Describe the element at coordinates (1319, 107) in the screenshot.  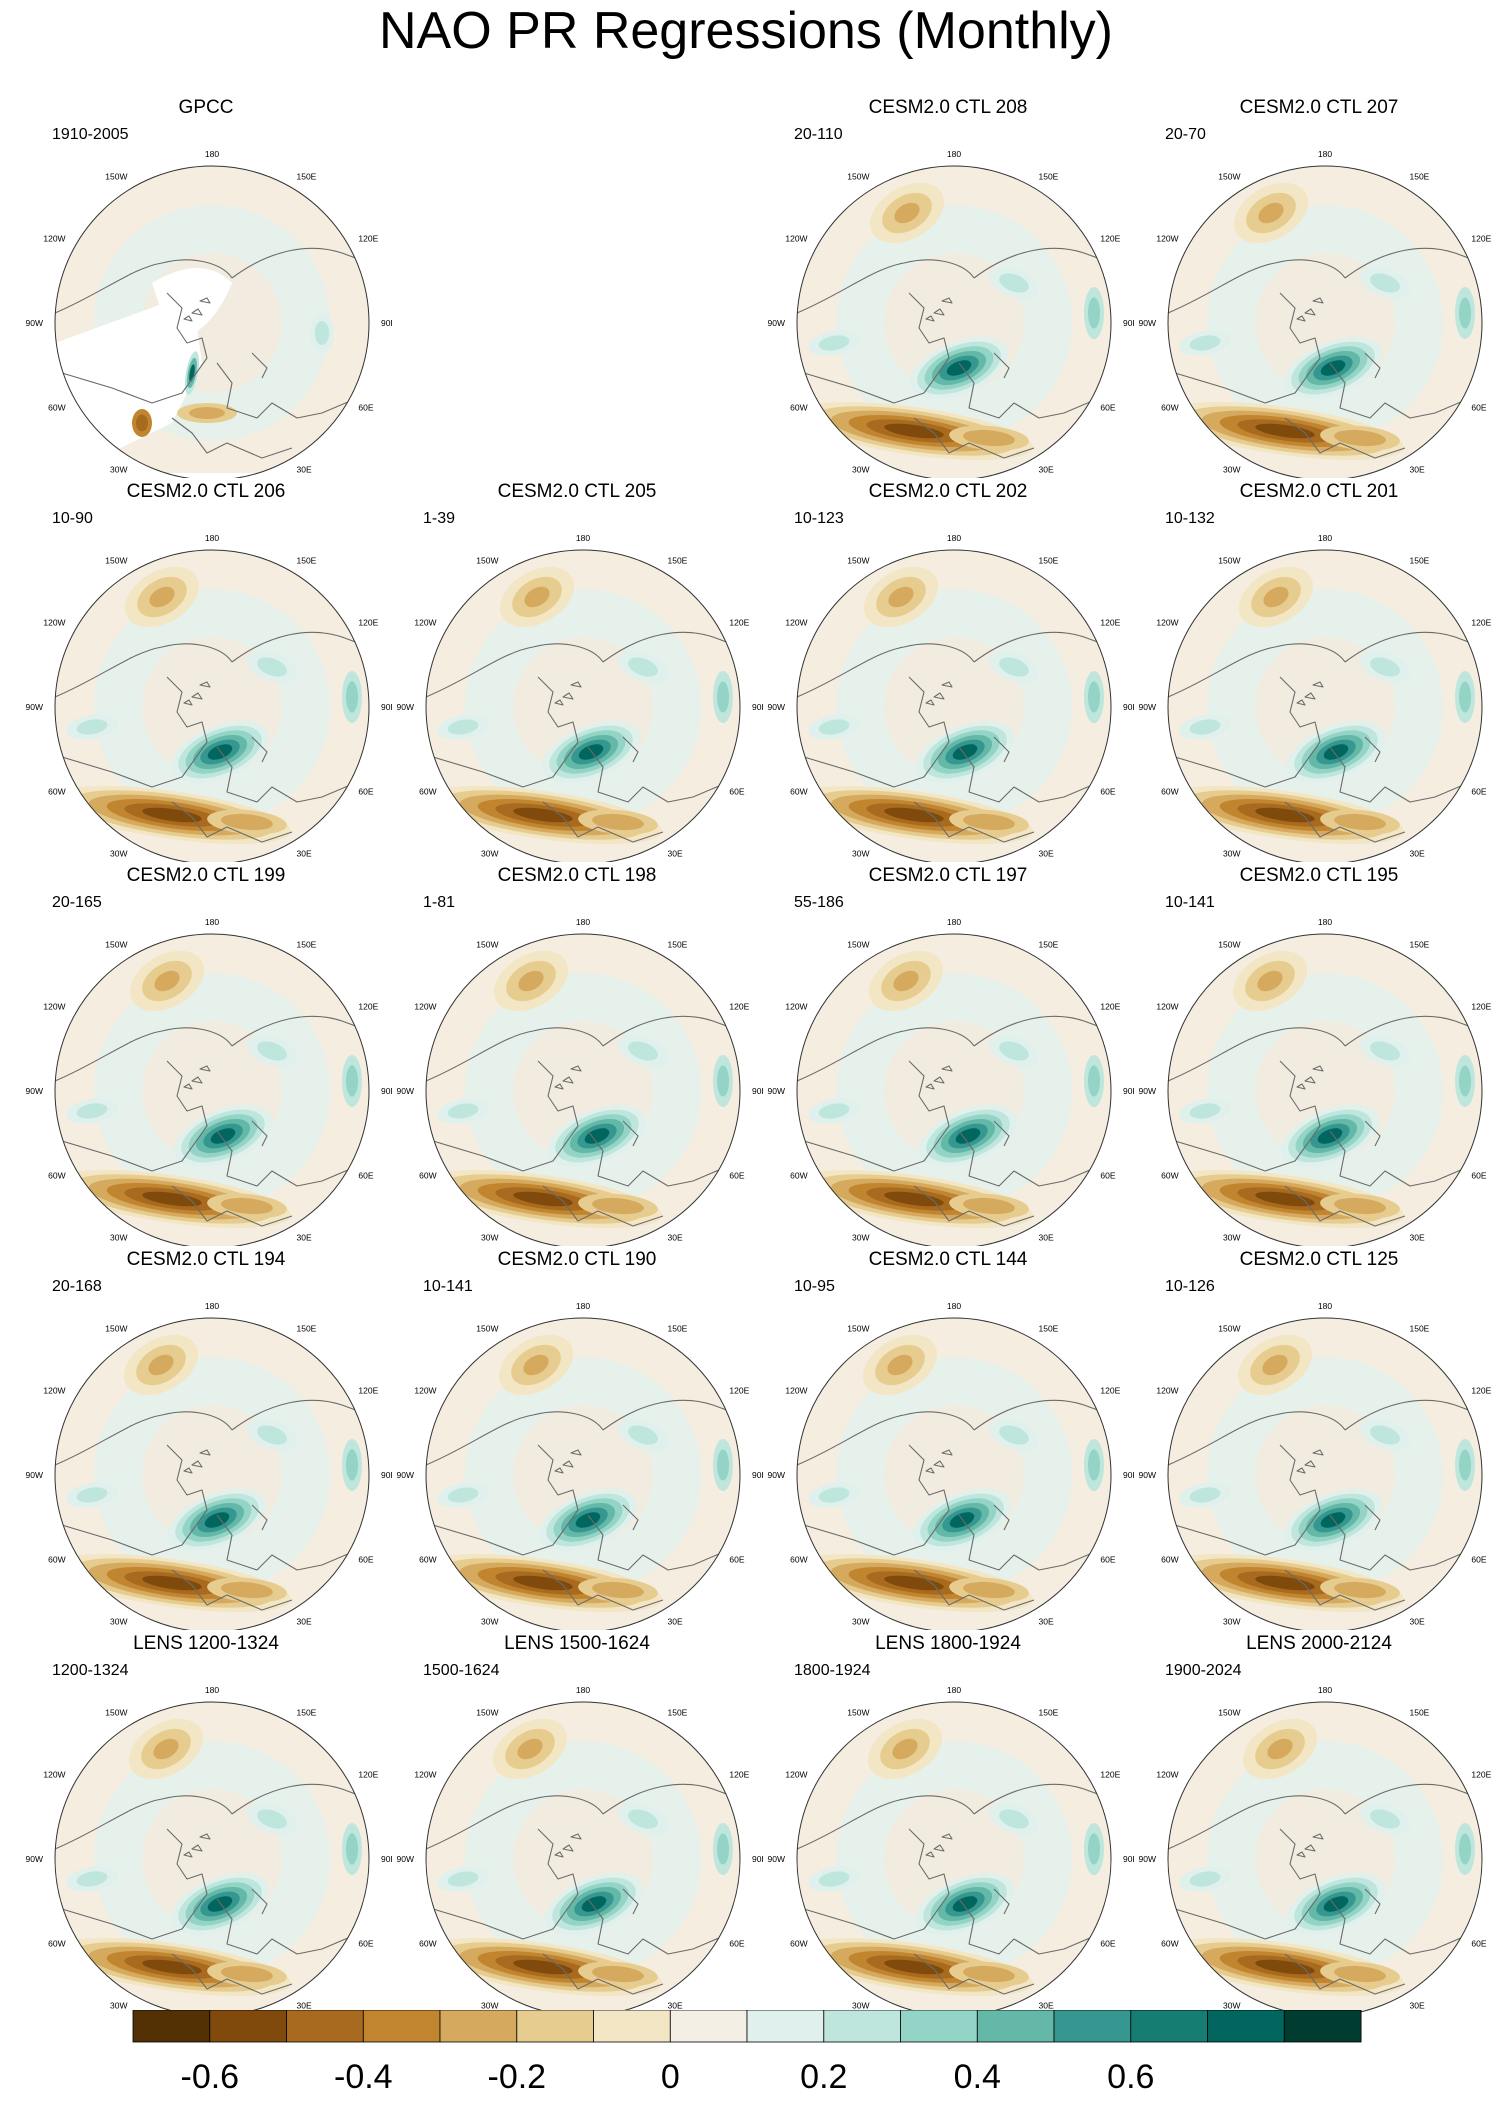
I see `panel-title: CESM2.0 CTL 207` at that location.